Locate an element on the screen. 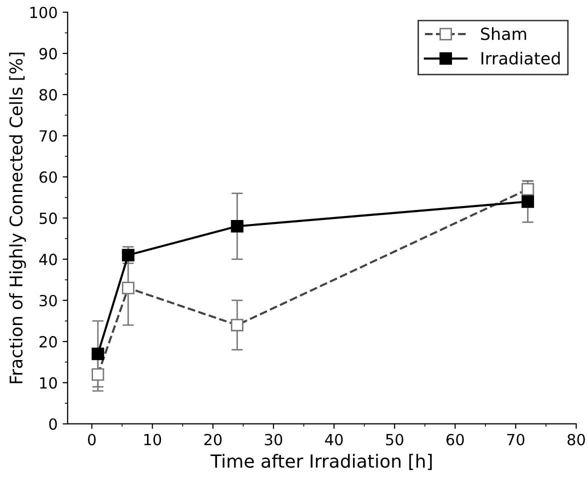 The image size is (588, 490). x-tick-label: 70 is located at coordinates (515, 440).